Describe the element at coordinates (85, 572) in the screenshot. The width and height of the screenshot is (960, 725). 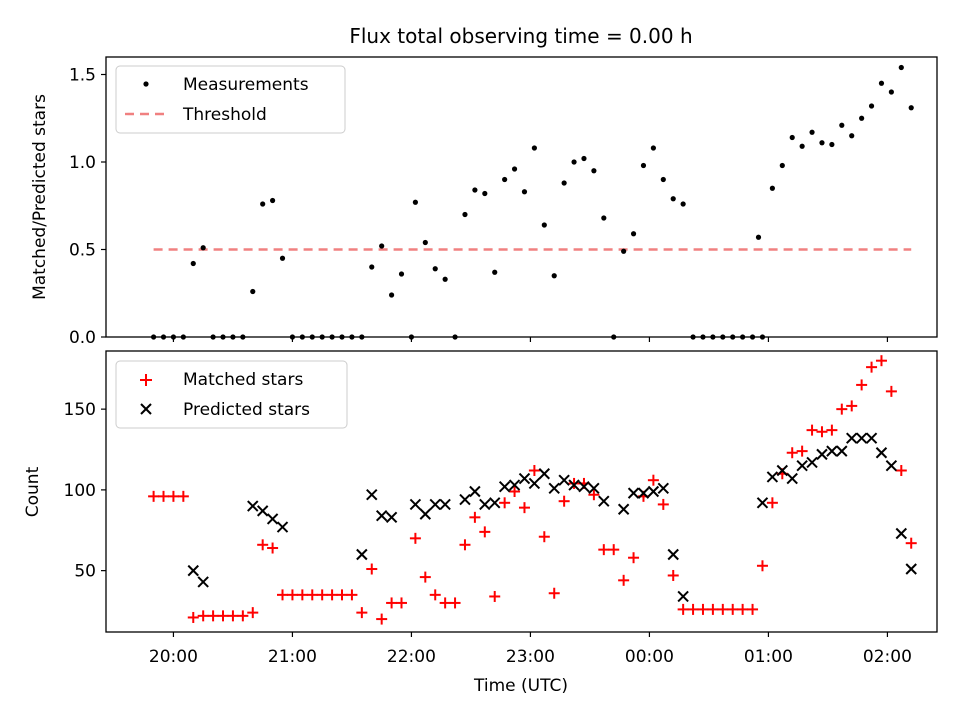
I see `bottom-y-tick-label: 50` at that location.